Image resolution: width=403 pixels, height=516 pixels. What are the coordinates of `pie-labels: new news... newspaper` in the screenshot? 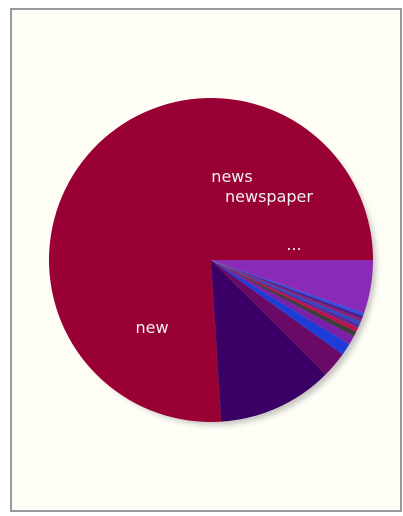 It's located at (224, 252).